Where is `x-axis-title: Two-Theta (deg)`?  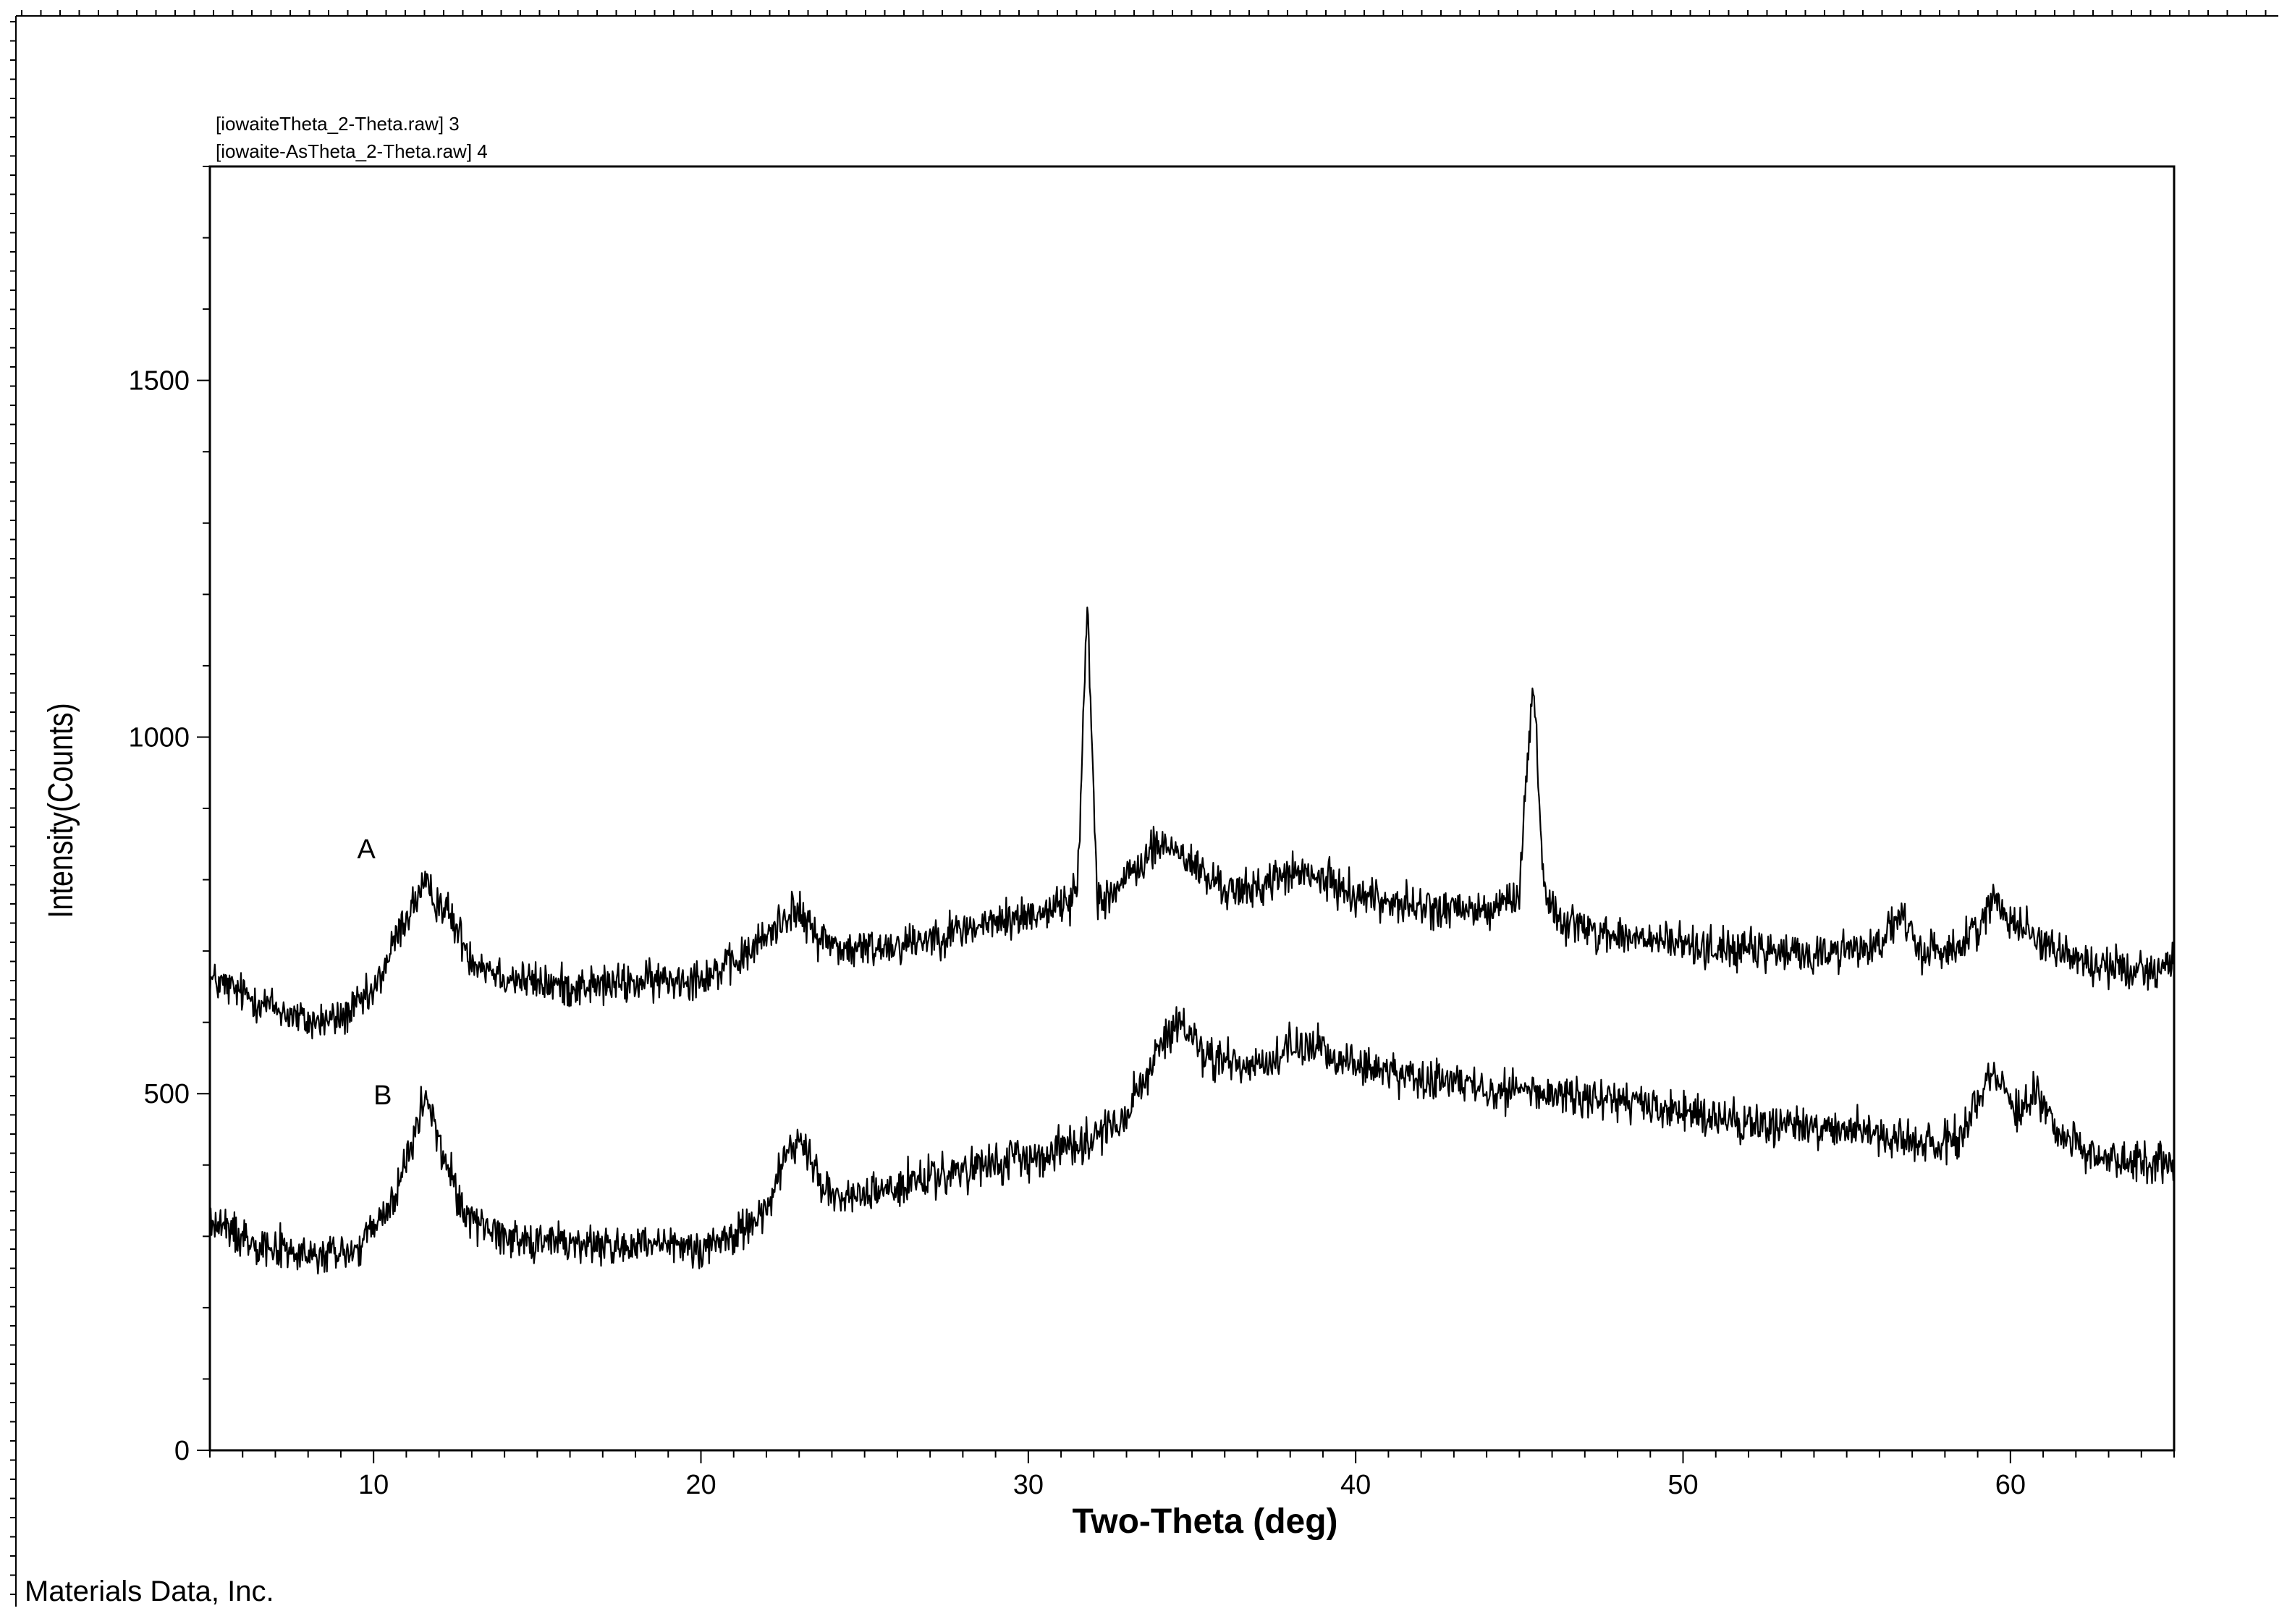 x-axis-title: Two-Theta (deg) is located at coordinates (1204, 1521).